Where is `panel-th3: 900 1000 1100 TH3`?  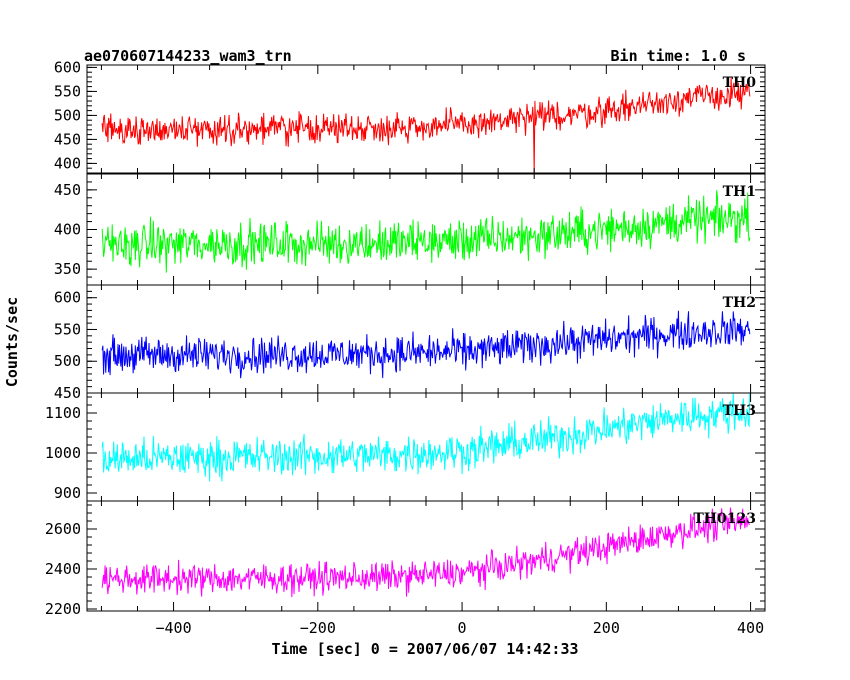
panel-th3: 900 1000 1100 TH3 is located at coordinates (405, 447).